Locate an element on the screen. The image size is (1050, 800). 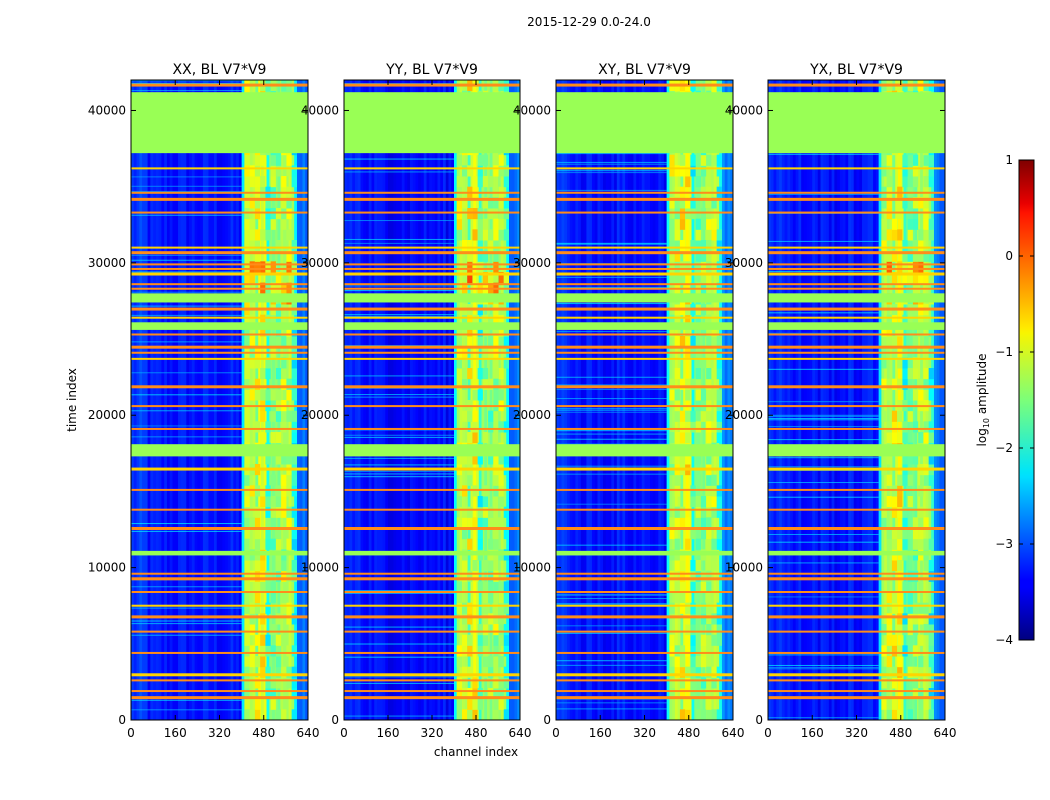
colorbar-tick-label: 0 is located at coordinates (1009, 256).